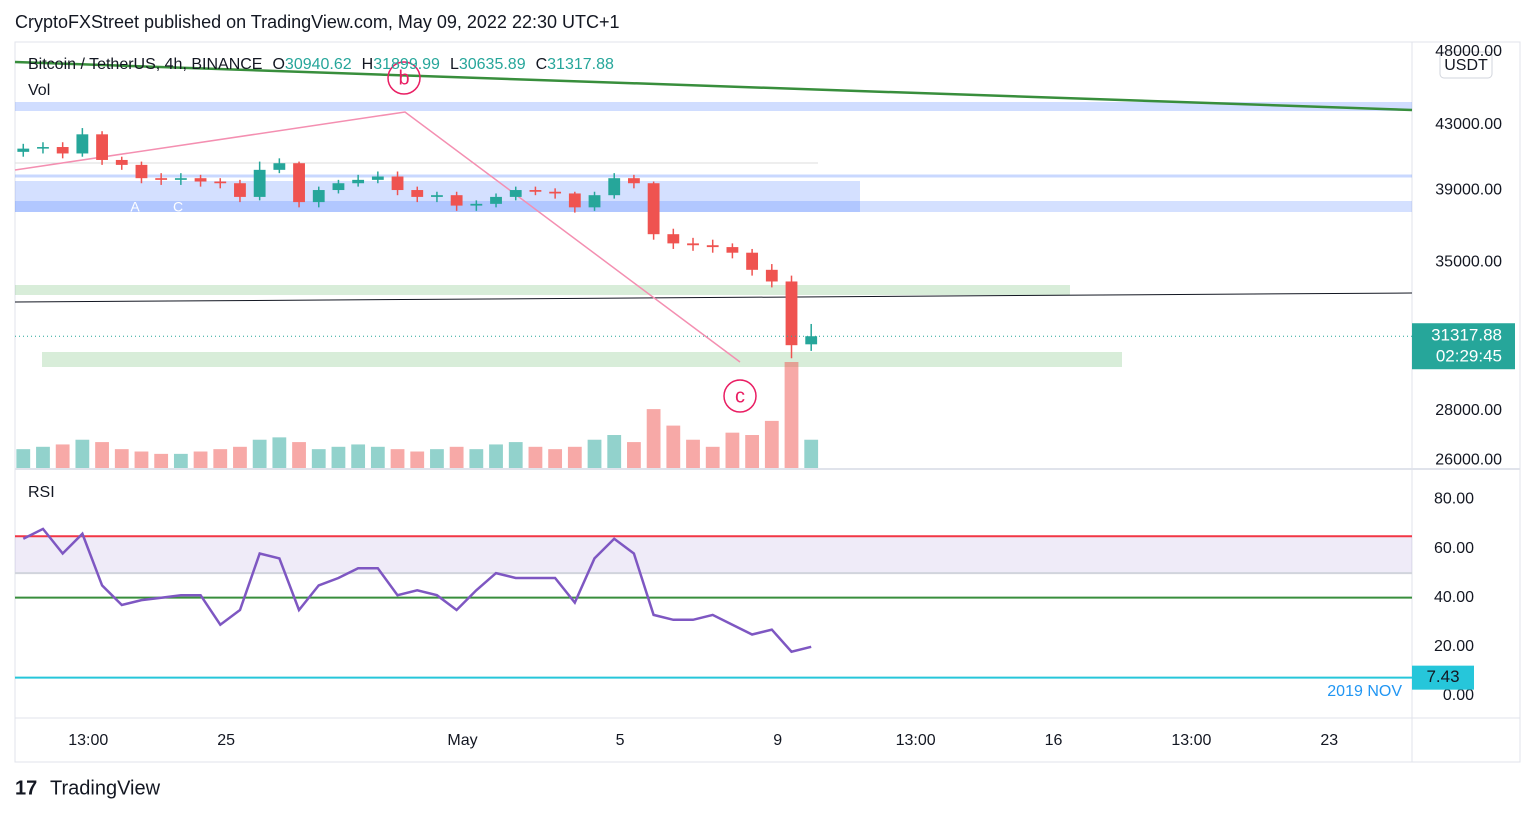 This screenshot has height=816, width=1536. Describe the element at coordinates (713, 555) in the screenshot. I see `rsi-band` at that location.